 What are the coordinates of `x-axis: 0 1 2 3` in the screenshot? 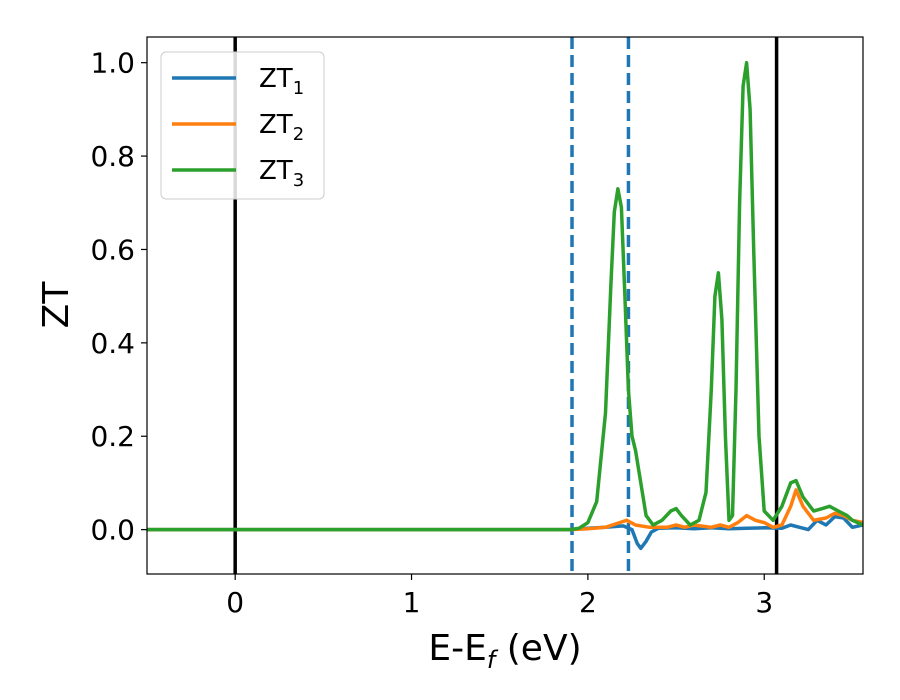 It's located at (499, 596).